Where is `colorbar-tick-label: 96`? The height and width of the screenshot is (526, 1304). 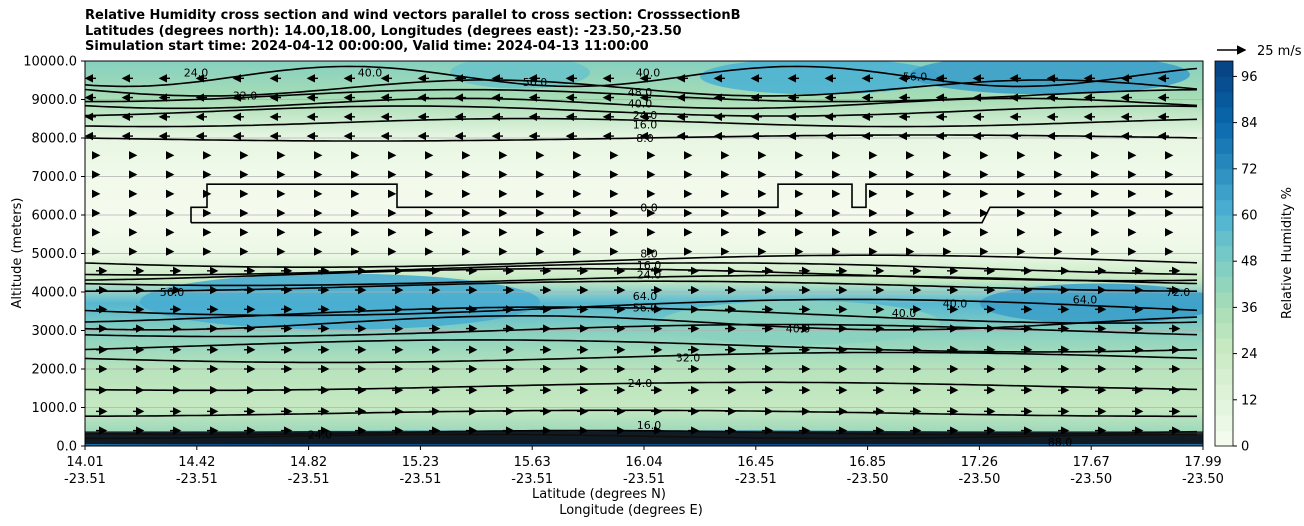 colorbar-tick-label: 96 is located at coordinates (1249, 77).